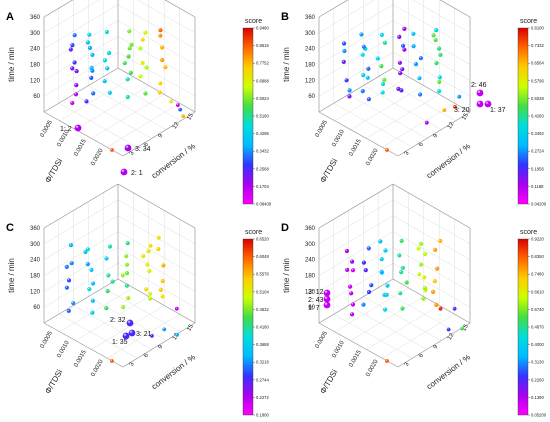 This screenshot has width=550, height=422. Describe the element at coordinates (35, 292) in the screenshot. I see `y-tick-label: 120` at that location.